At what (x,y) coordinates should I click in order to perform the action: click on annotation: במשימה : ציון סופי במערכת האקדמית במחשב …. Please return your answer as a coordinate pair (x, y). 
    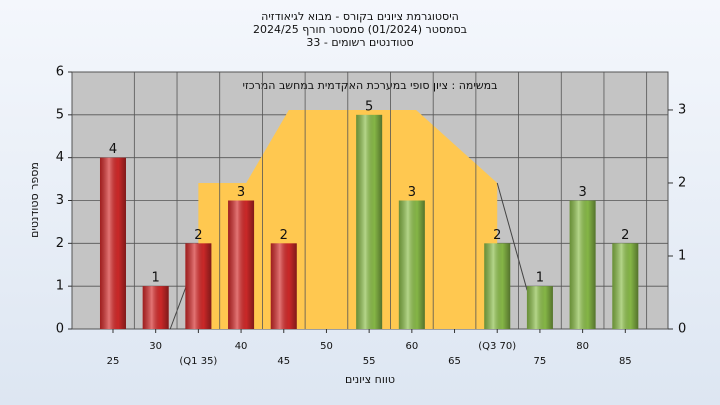
    Looking at the image, I should click on (370, 85).